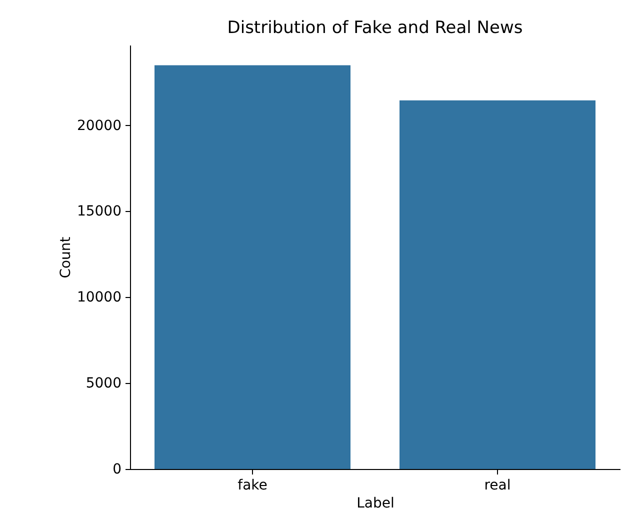 This screenshot has height=529, width=622. What do you see at coordinates (375, 28) in the screenshot?
I see `chart-title: Distribution of Fake and Real News` at bounding box center [375, 28].